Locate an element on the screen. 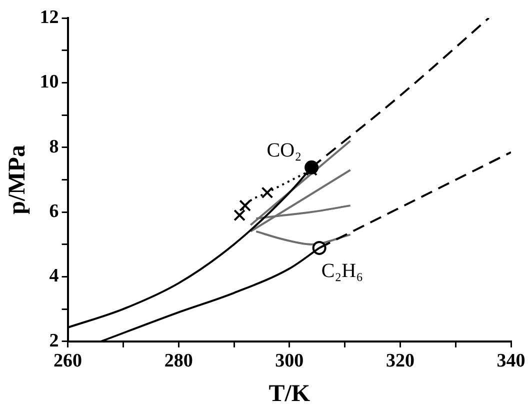 The width and height of the screenshot is (531, 413). x-tick-label: 320 is located at coordinates (400, 361).